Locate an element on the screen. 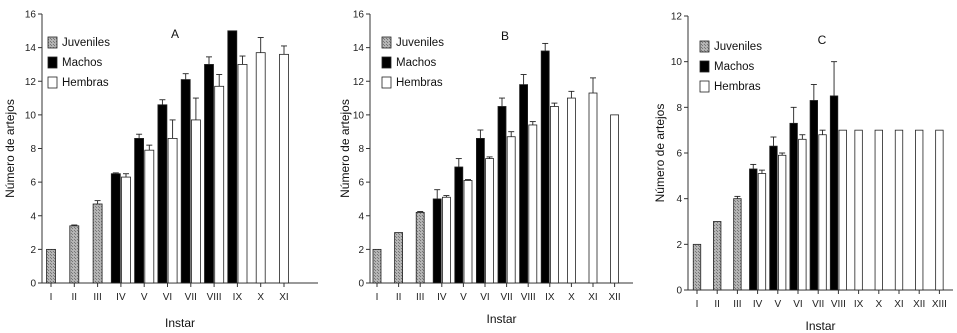 The height and width of the screenshot is (333, 957). bar-hembras-XII is located at coordinates (919, 210).